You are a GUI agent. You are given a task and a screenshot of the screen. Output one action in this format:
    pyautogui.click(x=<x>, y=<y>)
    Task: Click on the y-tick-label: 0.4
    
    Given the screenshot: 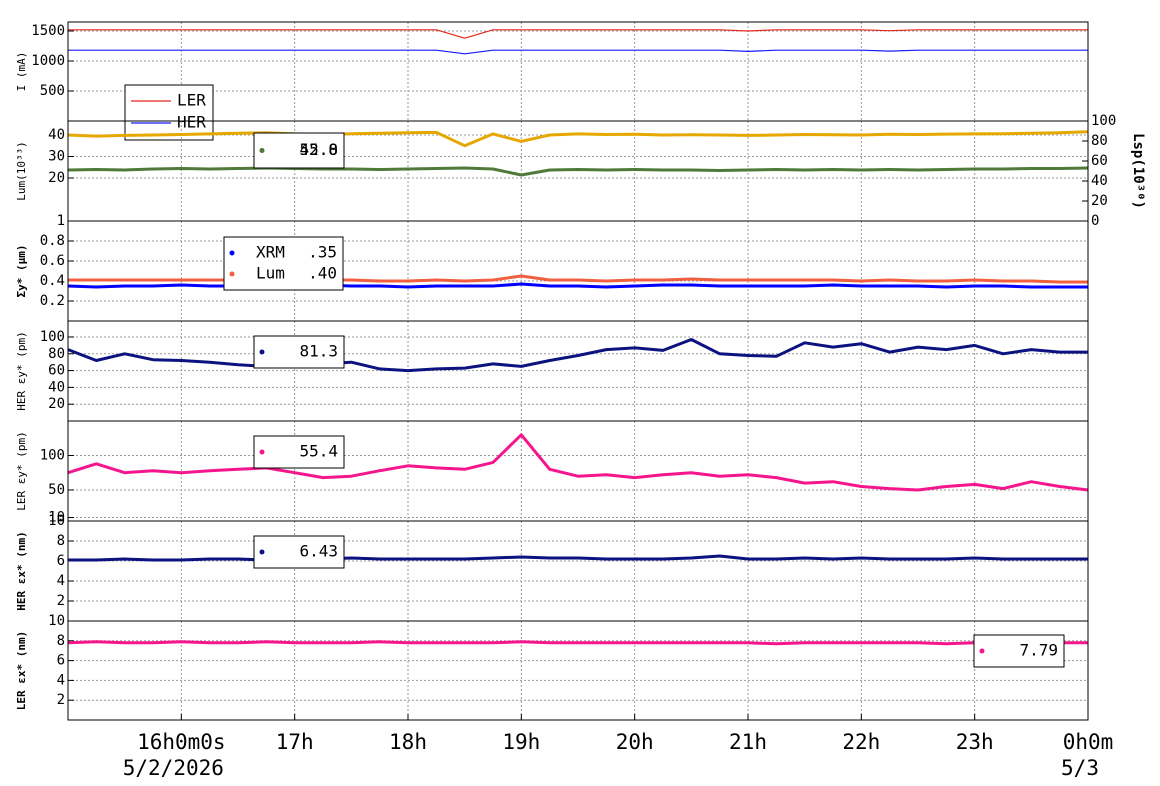 What is the action you would take?
    pyautogui.click(x=52, y=281)
    